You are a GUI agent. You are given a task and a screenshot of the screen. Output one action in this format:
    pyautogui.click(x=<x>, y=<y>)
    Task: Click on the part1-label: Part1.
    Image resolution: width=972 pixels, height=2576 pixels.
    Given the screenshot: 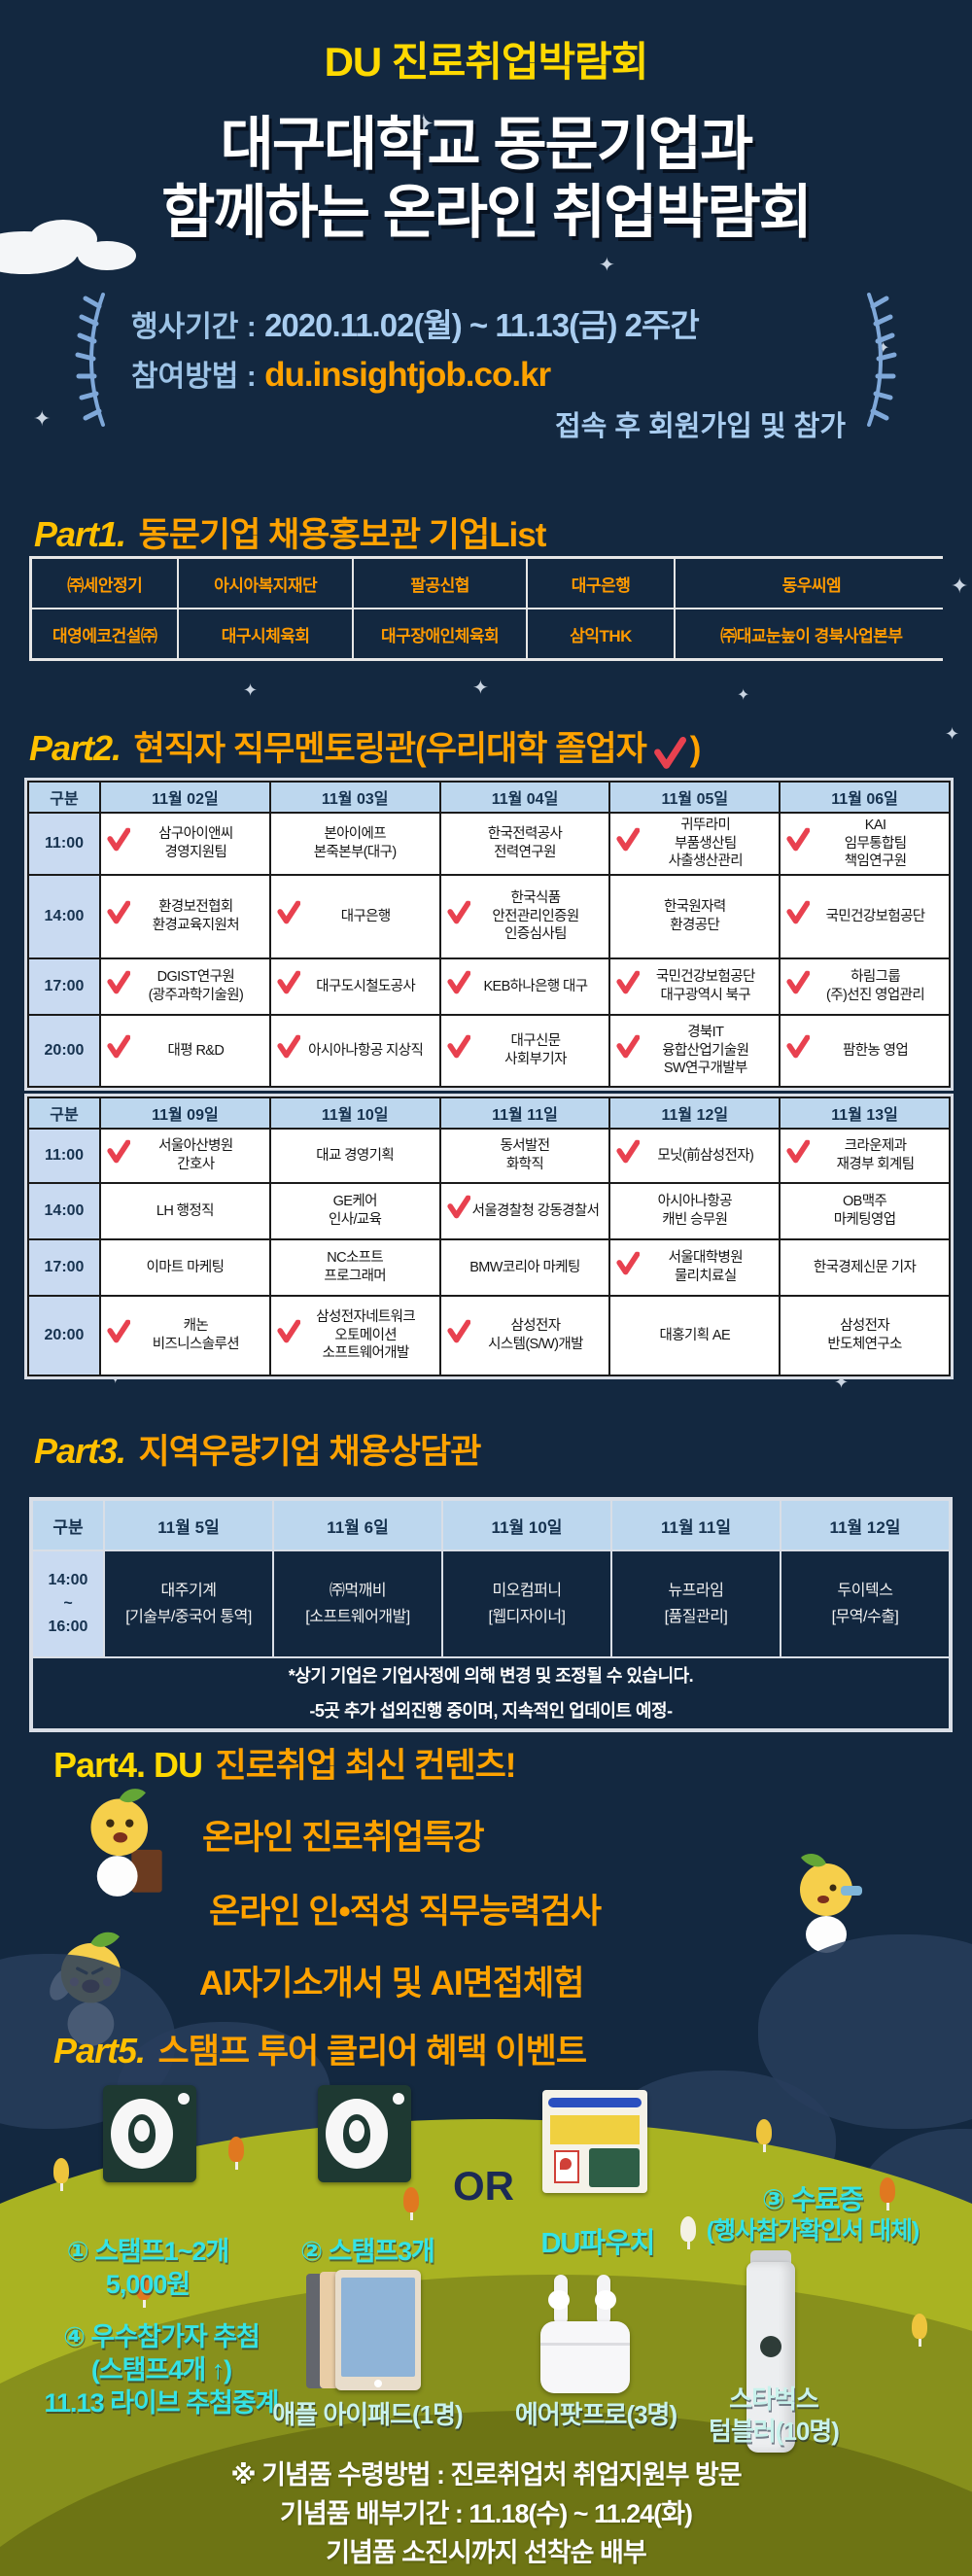 What is the action you would take?
    pyautogui.click(x=80, y=534)
    